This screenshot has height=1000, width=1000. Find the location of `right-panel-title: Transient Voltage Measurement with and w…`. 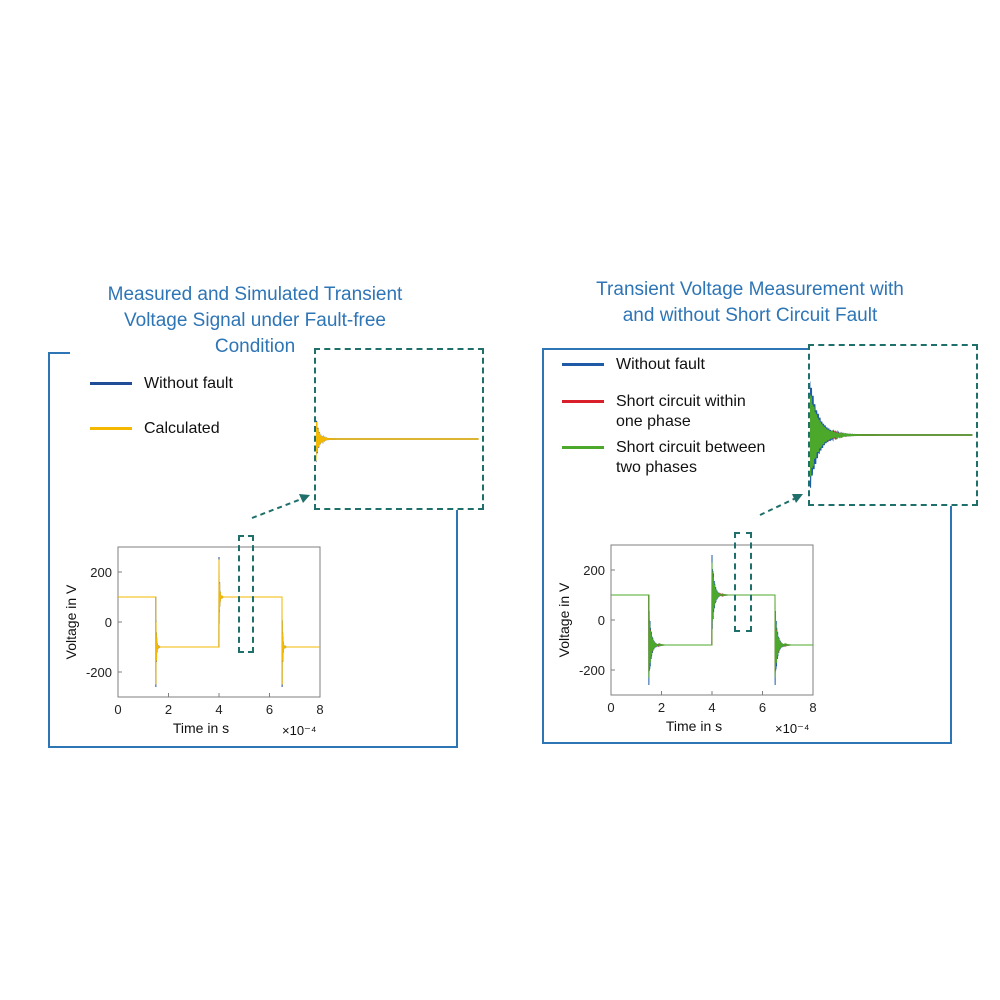

right-panel-title: Transient Voltage Measurement with and w… is located at coordinates (750, 302).